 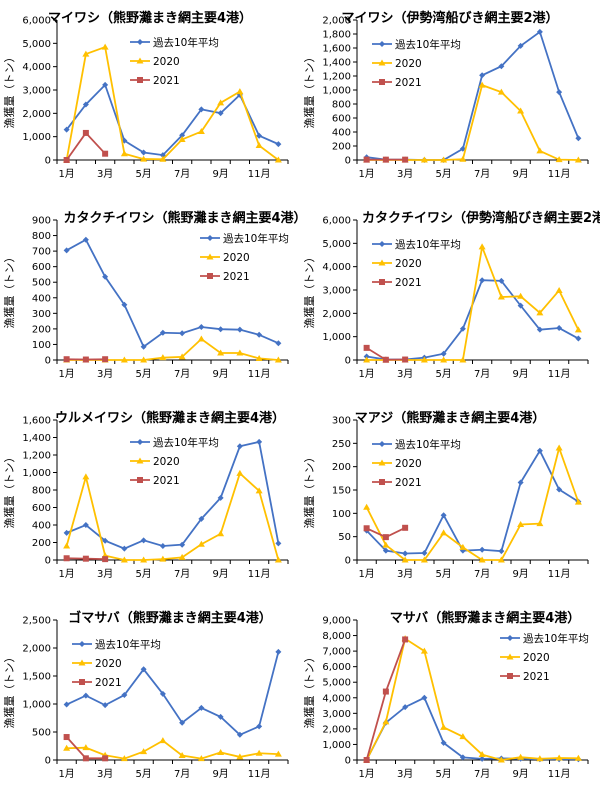 What do you see at coordinates (341, 105) in the screenshot?
I see `y-tick-label: 800` at bounding box center [341, 105].